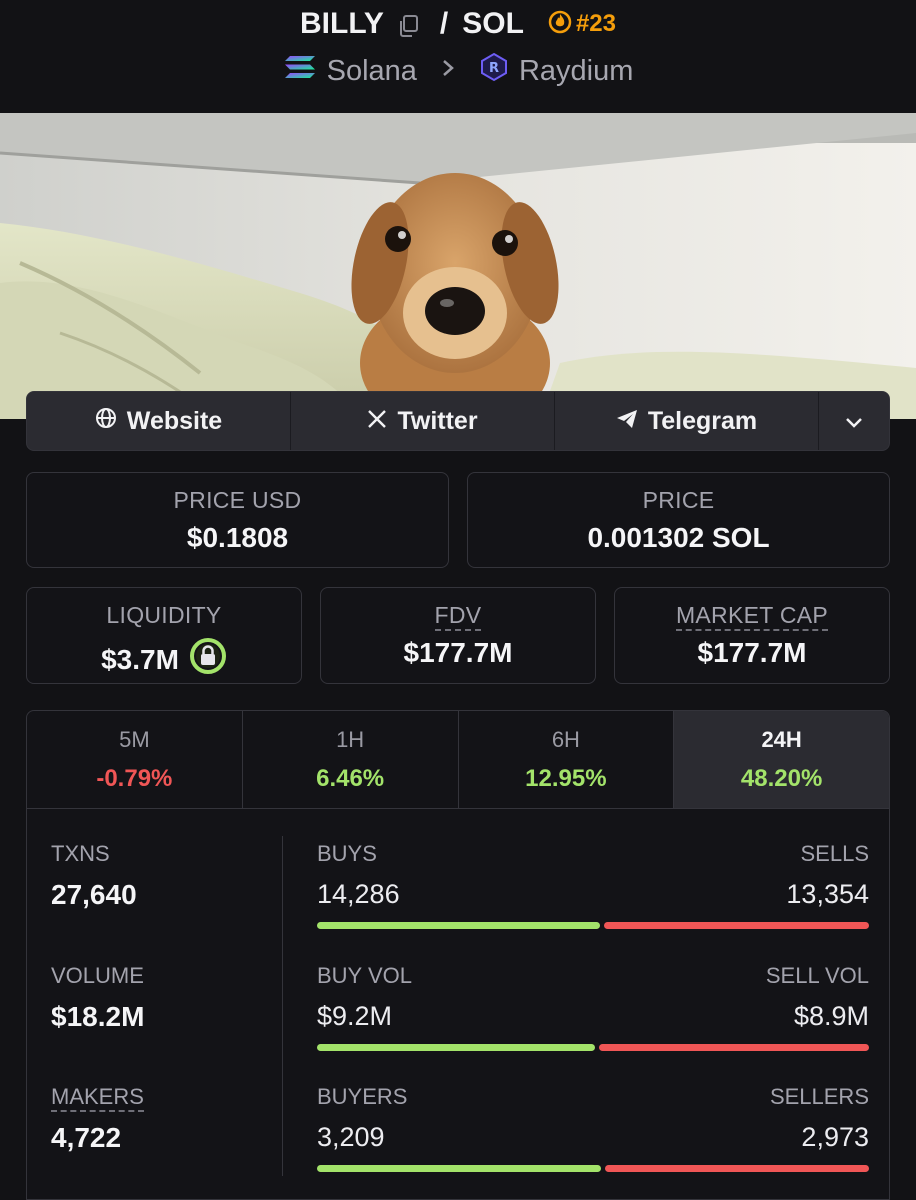 Image resolution: width=916 pixels, height=1200 pixels. I want to click on market-cap-value: $177.7M, so click(752, 652).